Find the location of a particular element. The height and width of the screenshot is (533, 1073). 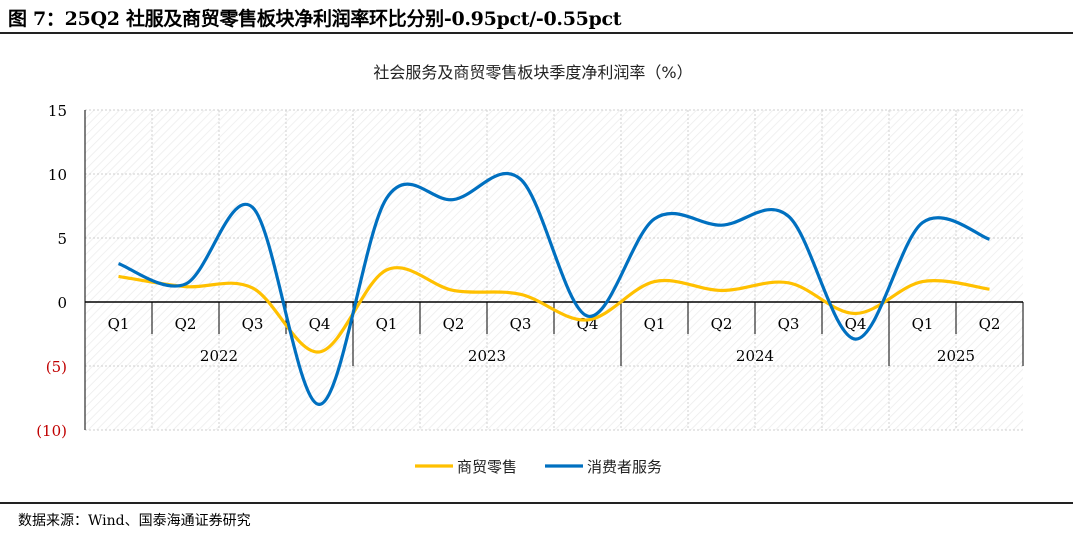

y-tick-label: 0 is located at coordinates (62, 303).